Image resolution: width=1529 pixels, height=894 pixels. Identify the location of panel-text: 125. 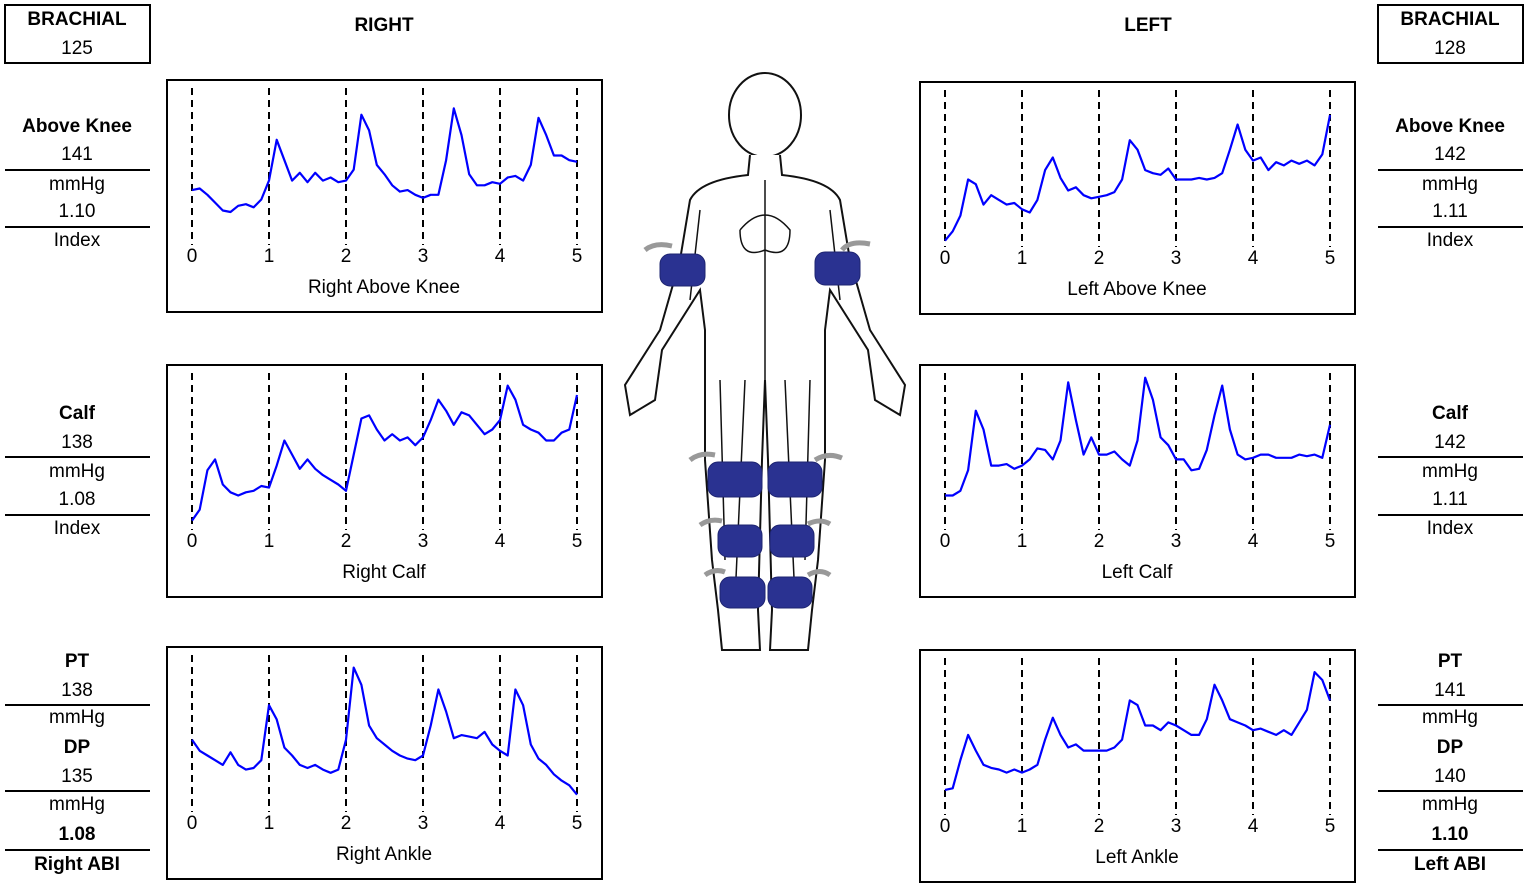
(77, 48).